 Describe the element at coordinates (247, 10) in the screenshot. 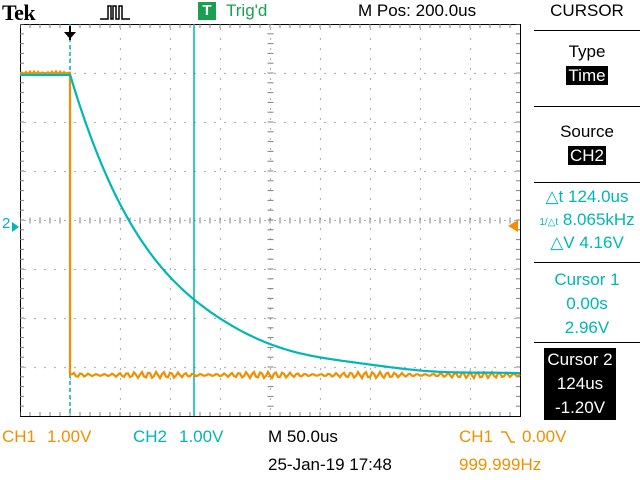

I see `trigger-status: Trig'd` at that location.